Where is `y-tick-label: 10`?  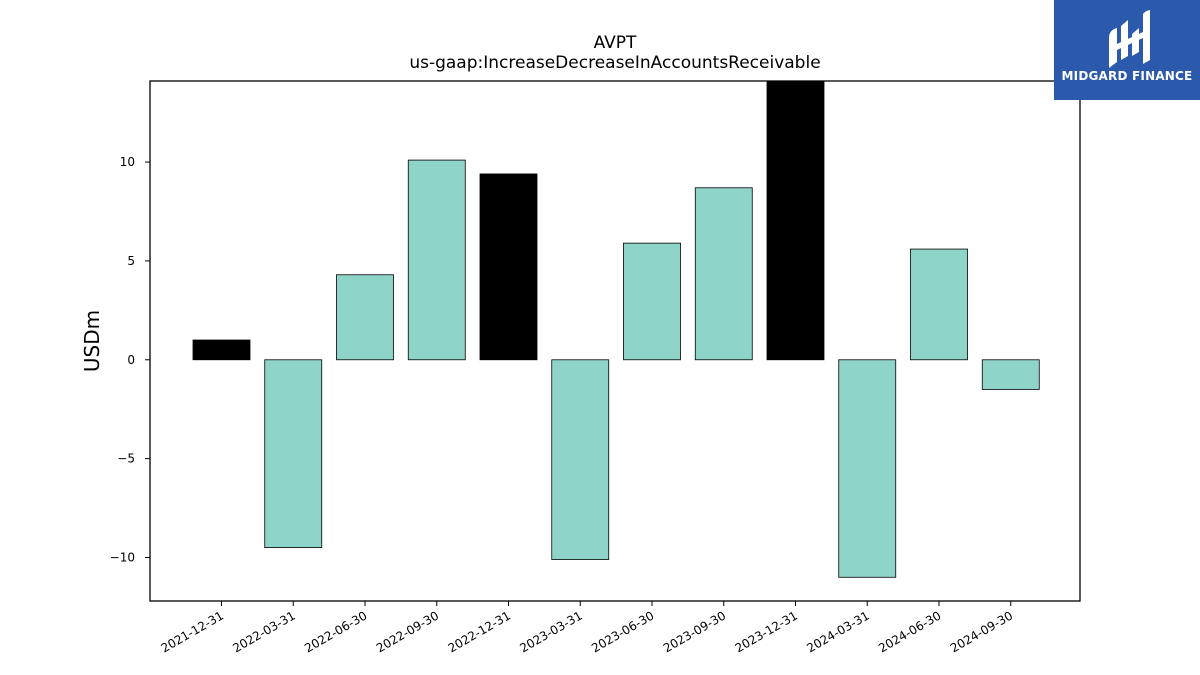
y-tick-label: 10 is located at coordinates (127, 162).